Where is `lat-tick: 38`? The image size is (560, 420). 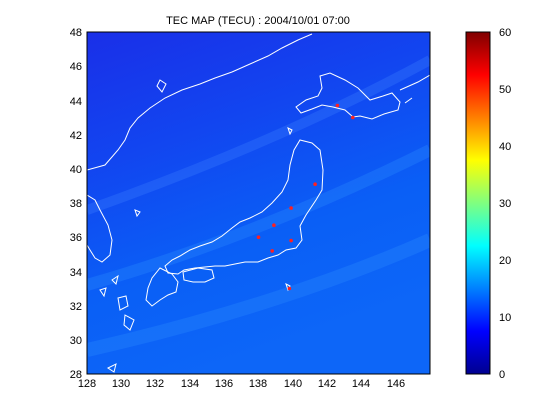 lat-tick: 38 is located at coordinates (76, 204).